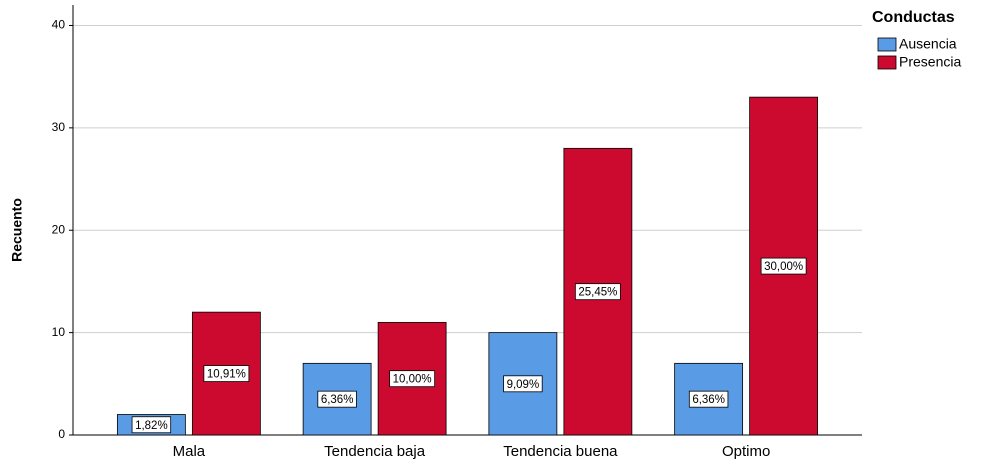 This screenshot has width=990, height=463. I want to click on data-label: 10,91%, so click(226, 375).